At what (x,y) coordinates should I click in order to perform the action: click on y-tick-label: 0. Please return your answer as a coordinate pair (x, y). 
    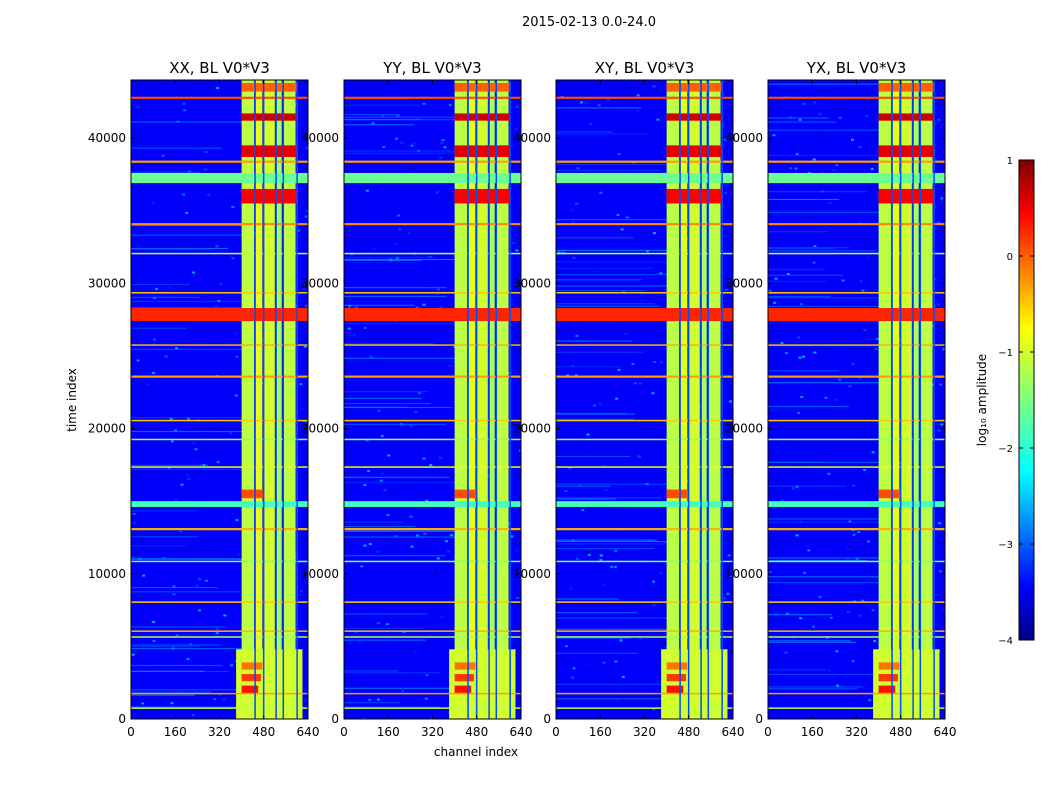
    Looking at the image, I should click on (122, 719).